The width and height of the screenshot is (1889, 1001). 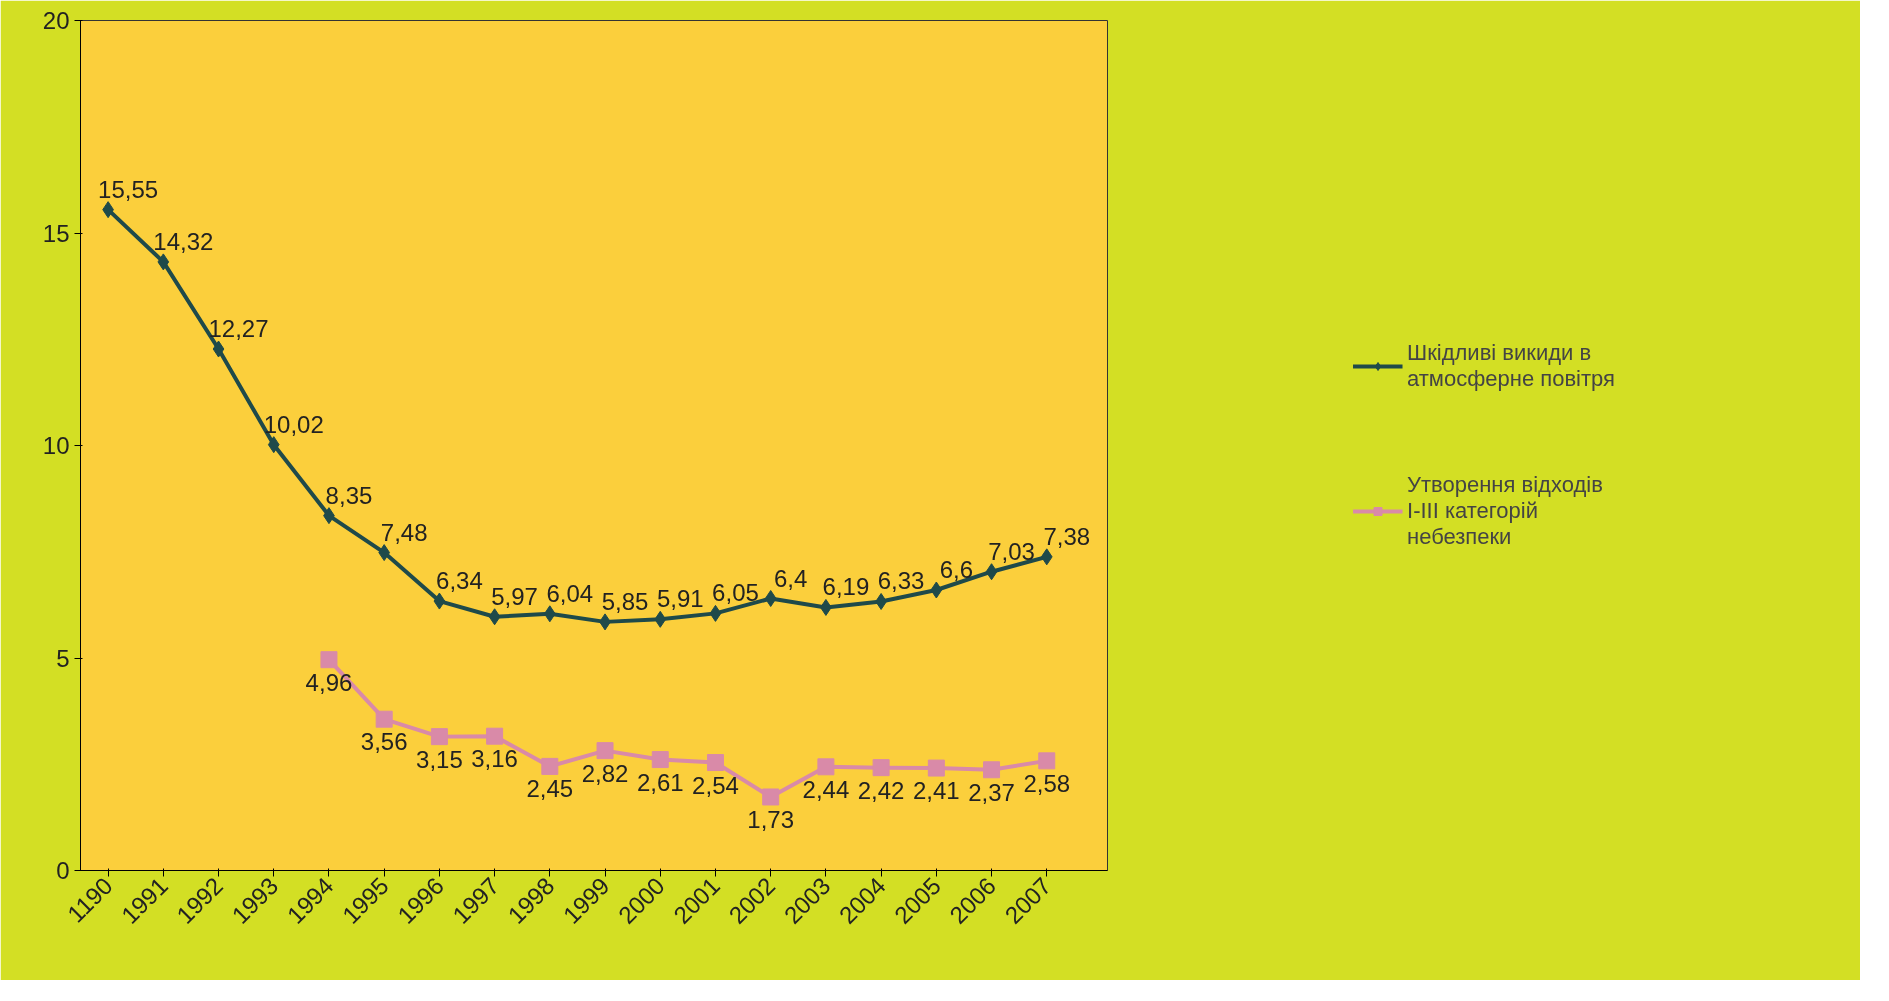 What do you see at coordinates (715, 785) in the screenshot?
I see `data-label: 2,54` at bounding box center [715, 785].